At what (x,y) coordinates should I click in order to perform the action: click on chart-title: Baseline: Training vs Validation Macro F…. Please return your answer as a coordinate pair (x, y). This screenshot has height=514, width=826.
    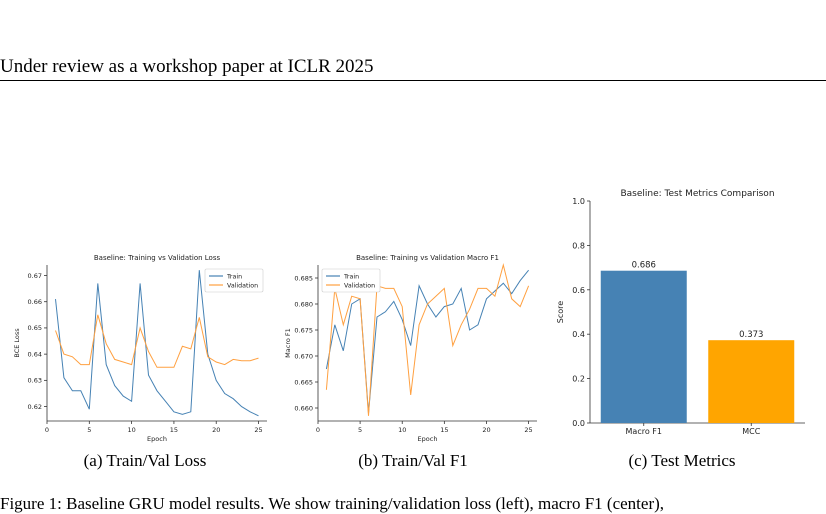
    Looking at the image, I should click on (427, 258).